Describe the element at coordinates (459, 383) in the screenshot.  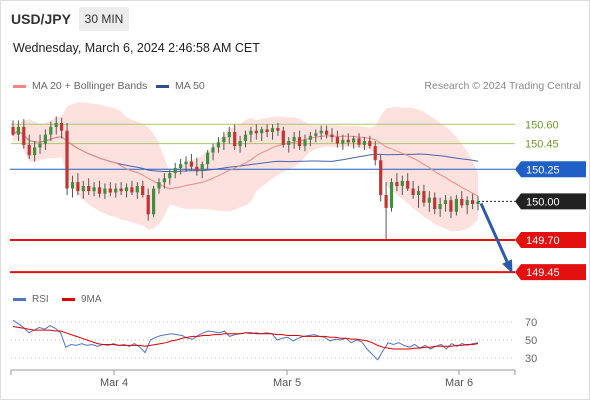
I see `x-tick-label: Mar 6` at that location.